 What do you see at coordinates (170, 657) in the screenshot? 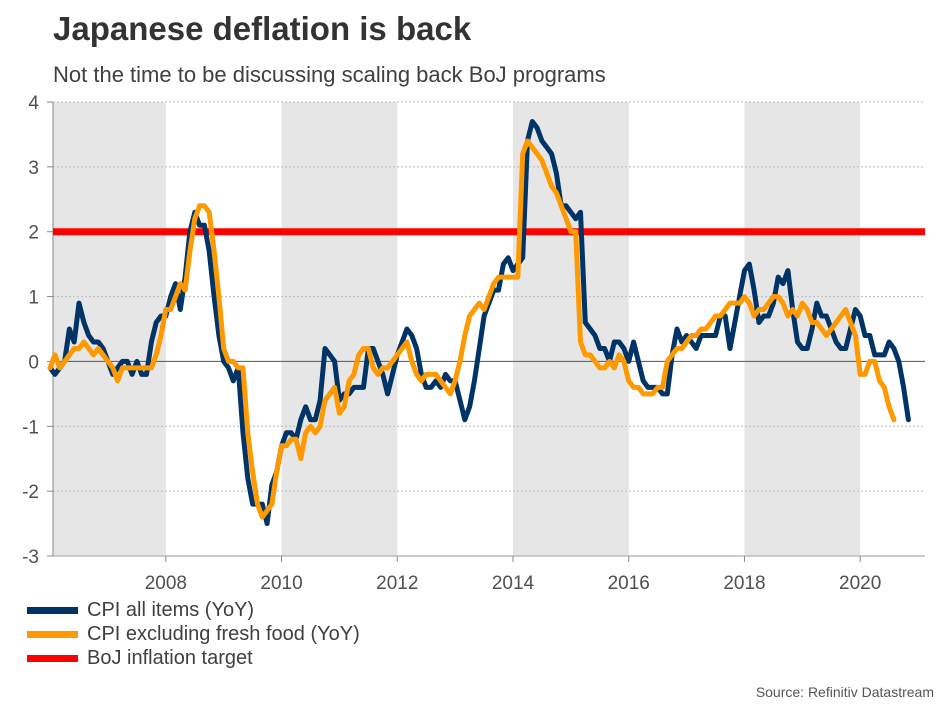
I see `legend-label: BoJ inflation target` at bounding box center [170, 657].